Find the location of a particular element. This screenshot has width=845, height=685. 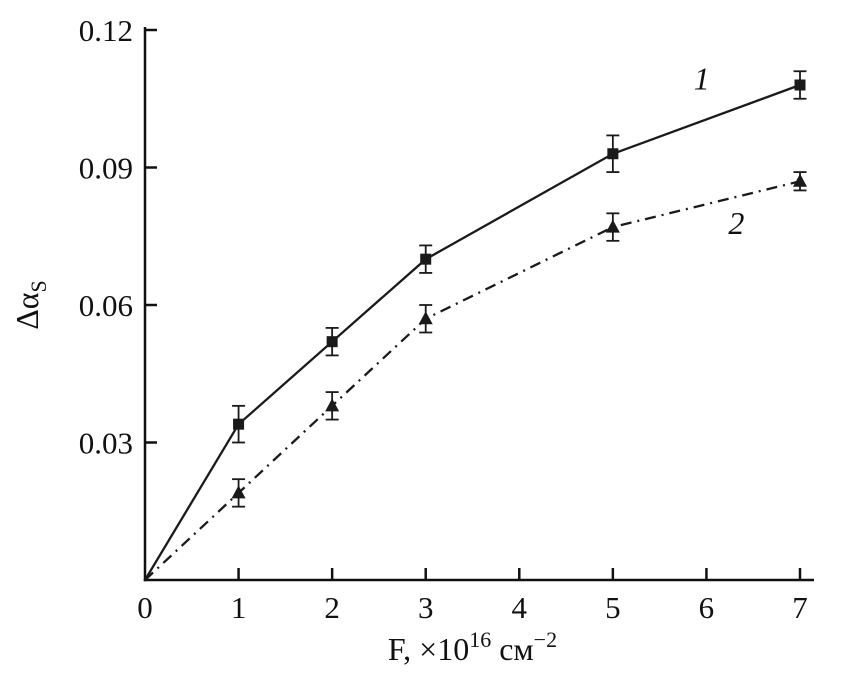

x-axis-tick-label: 0 is located at coordinates (145, 607).